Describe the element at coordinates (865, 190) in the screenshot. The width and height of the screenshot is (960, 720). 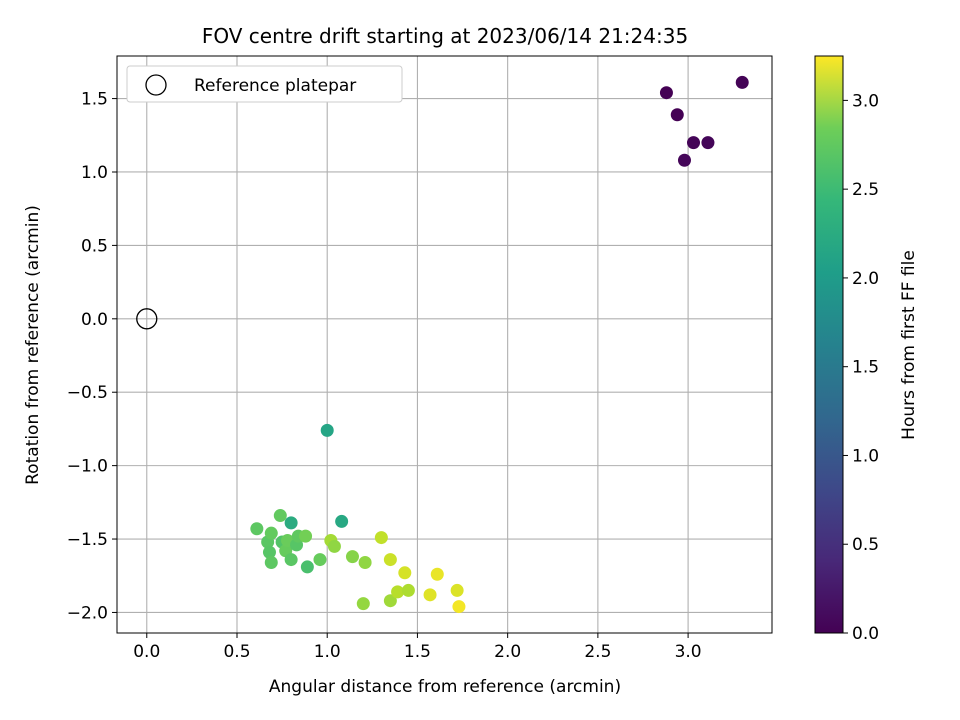
I see `colorbar-tick-label: 2.5` at that location.